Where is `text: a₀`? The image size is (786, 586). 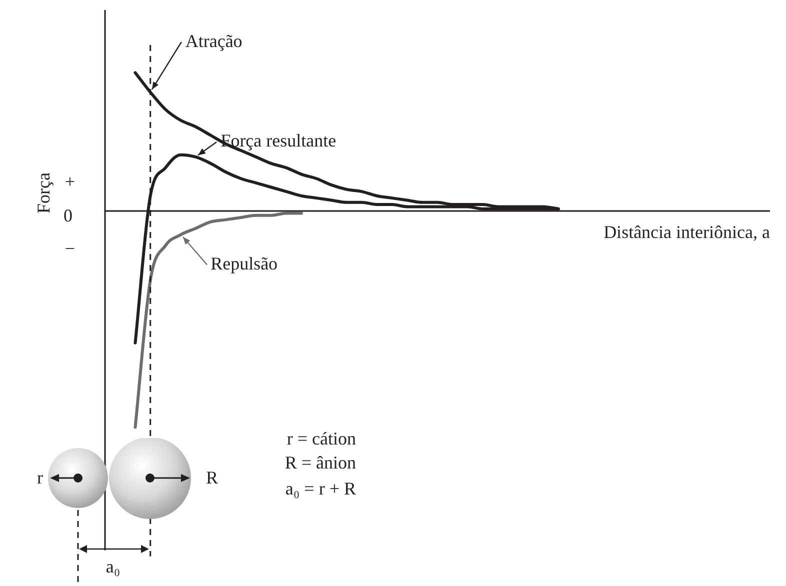
text: a₀ is located at coordinates (113, 566).